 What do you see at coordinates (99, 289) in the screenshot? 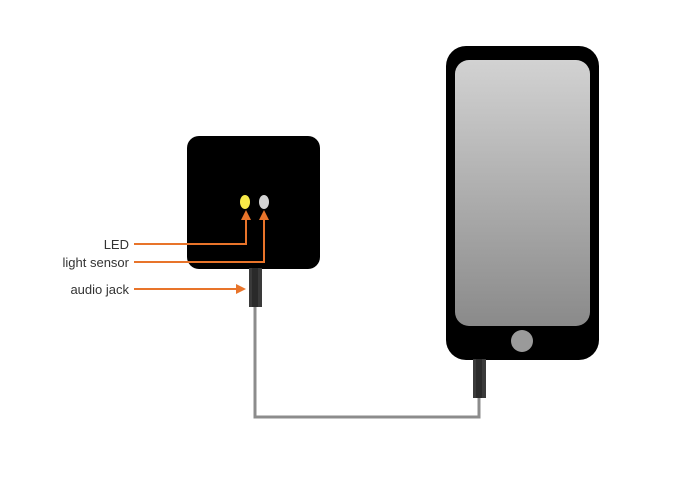
I see `audio-jack-label: audio jack` at bounding box center [99, 289].